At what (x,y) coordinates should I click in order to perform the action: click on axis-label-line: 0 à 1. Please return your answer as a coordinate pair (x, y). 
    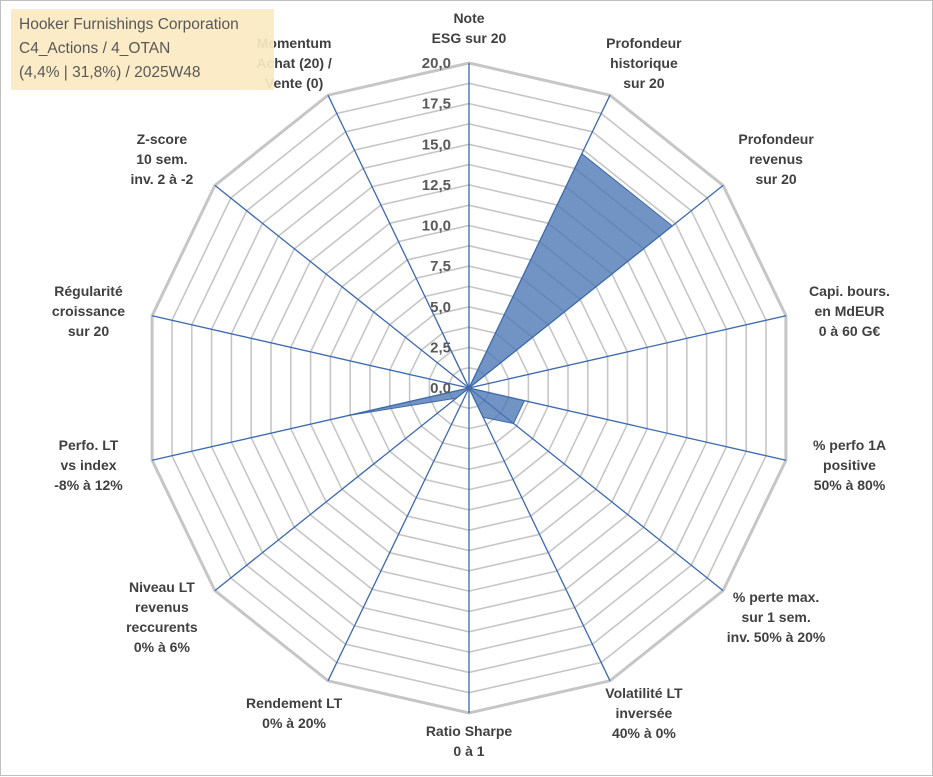
    Looking at the image, I should click on (468, 751).